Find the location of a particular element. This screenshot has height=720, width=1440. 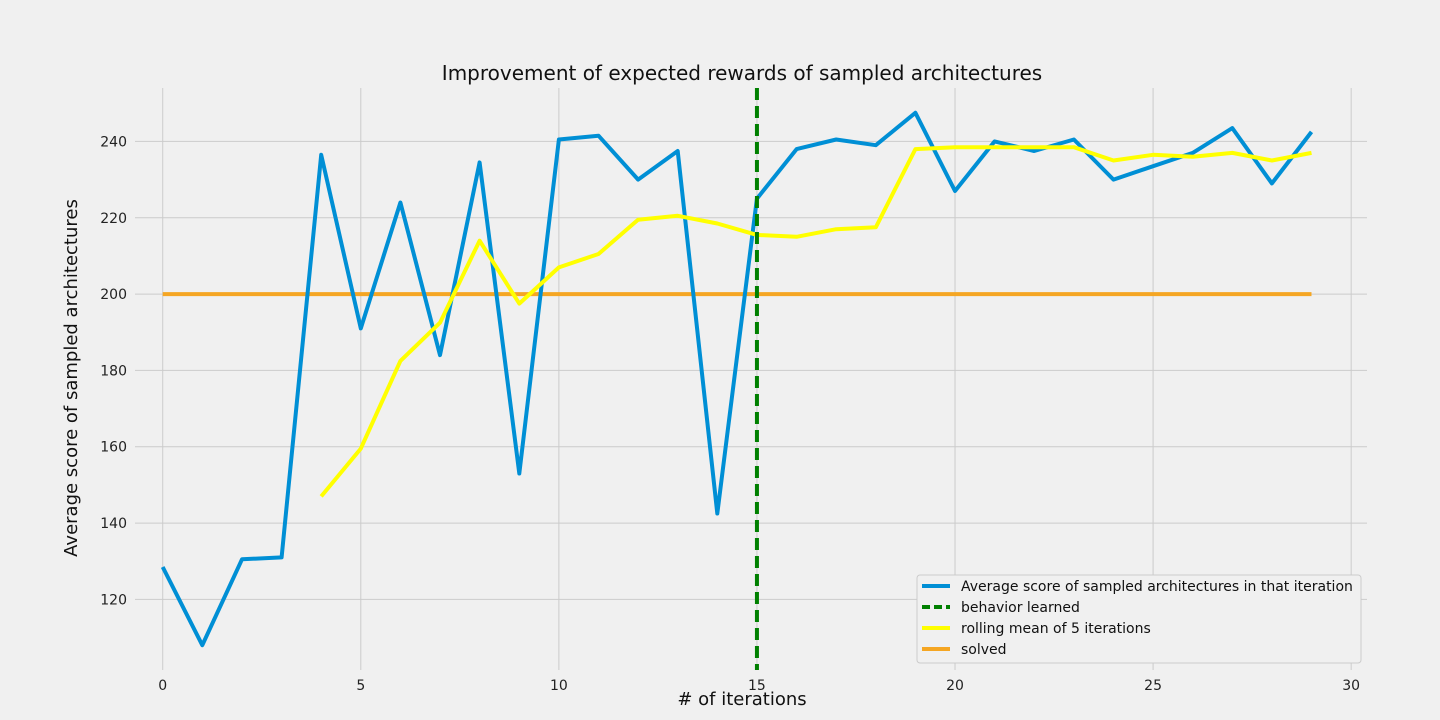

y-tick-label: 240 is located at coordinates (113, 142).